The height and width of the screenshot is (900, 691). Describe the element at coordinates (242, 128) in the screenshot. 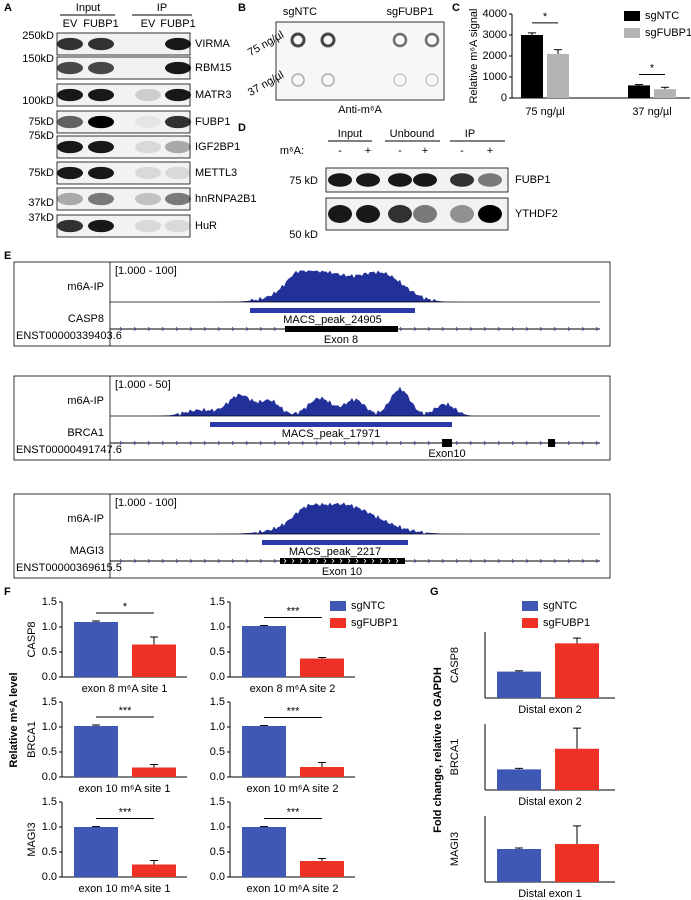

I see `panel-letter: D` at that location.